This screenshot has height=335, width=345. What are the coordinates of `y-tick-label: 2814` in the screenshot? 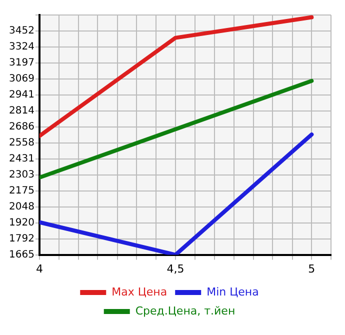 It's located at (21, 111).